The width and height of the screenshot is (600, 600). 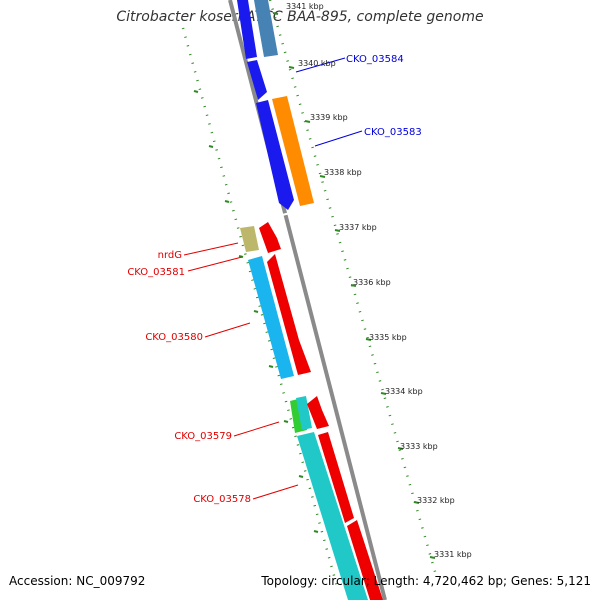 I want to click on gene-cko03581, so click(x=270, y=237).